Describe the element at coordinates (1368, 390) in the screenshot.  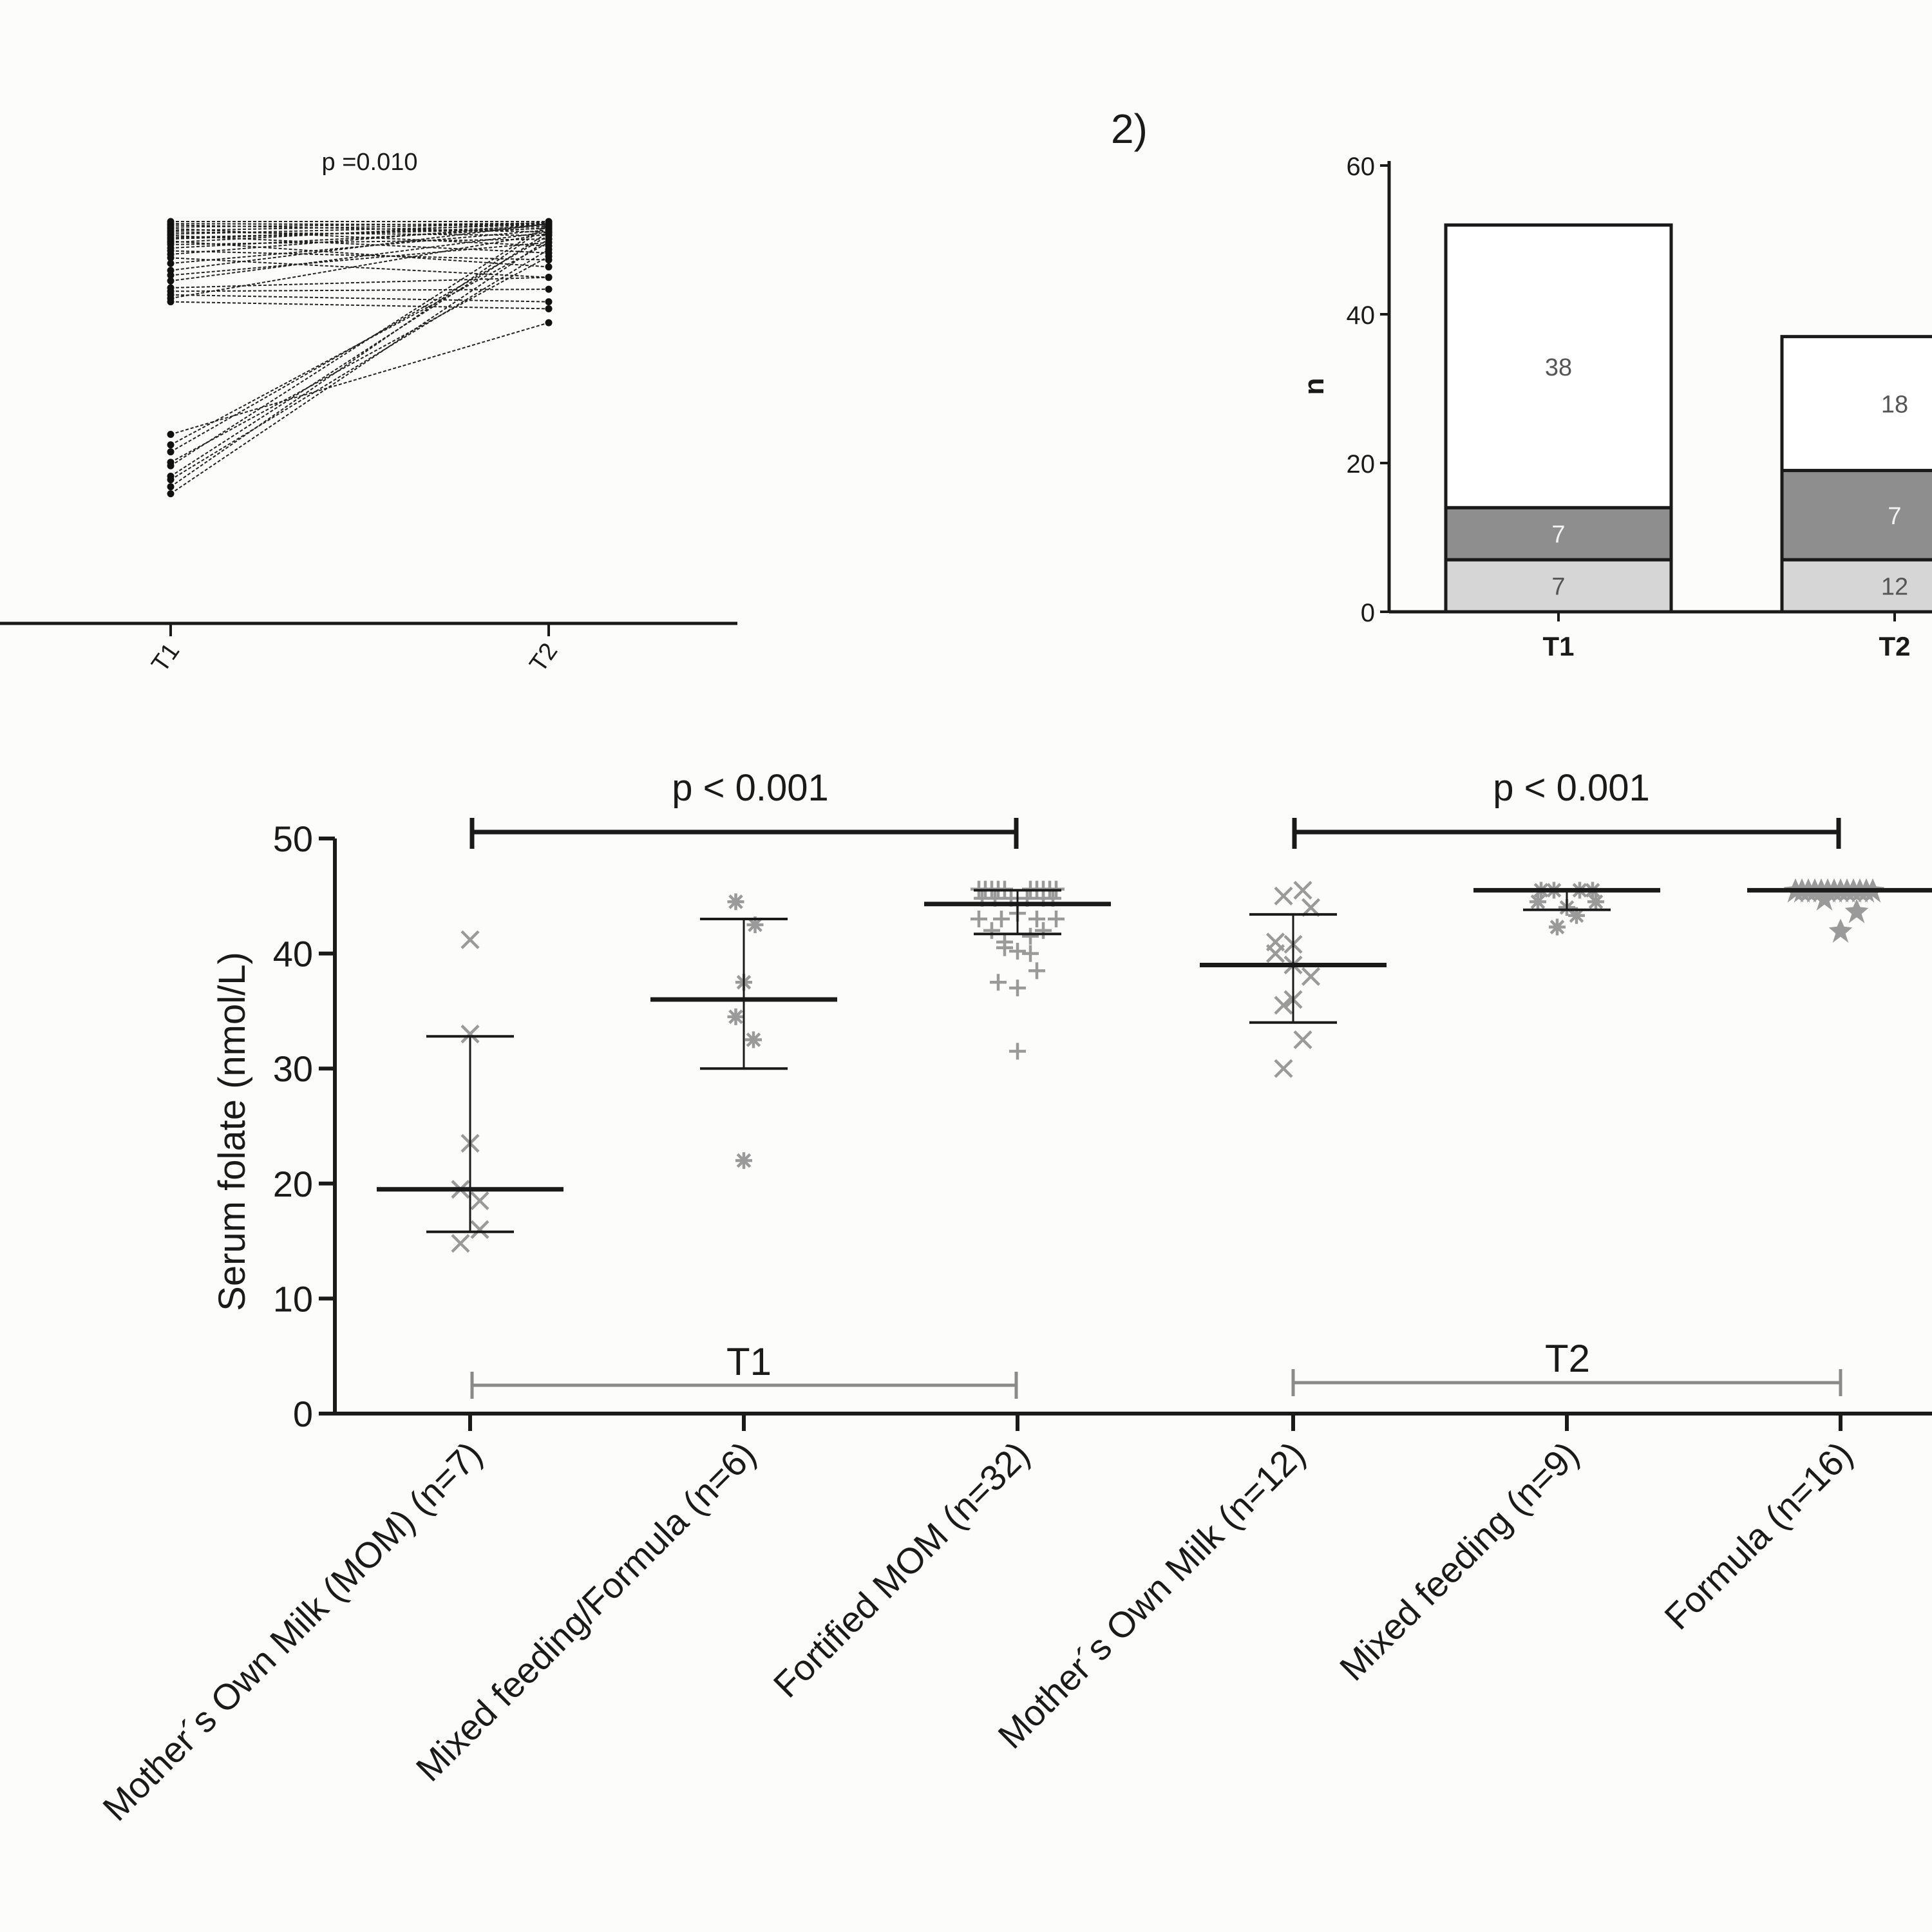
I see `bar-y-ticks: 0 20 40 60` at that location.